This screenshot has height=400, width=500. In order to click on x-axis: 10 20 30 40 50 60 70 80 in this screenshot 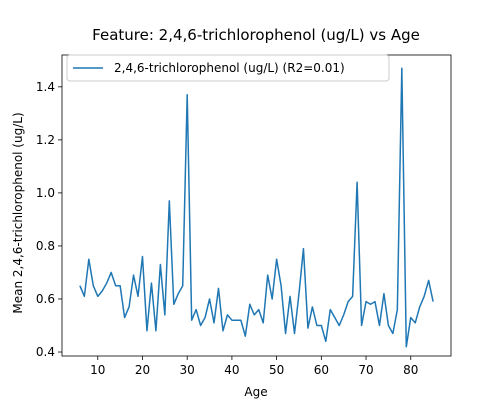, I will do `click(254, 366)`.